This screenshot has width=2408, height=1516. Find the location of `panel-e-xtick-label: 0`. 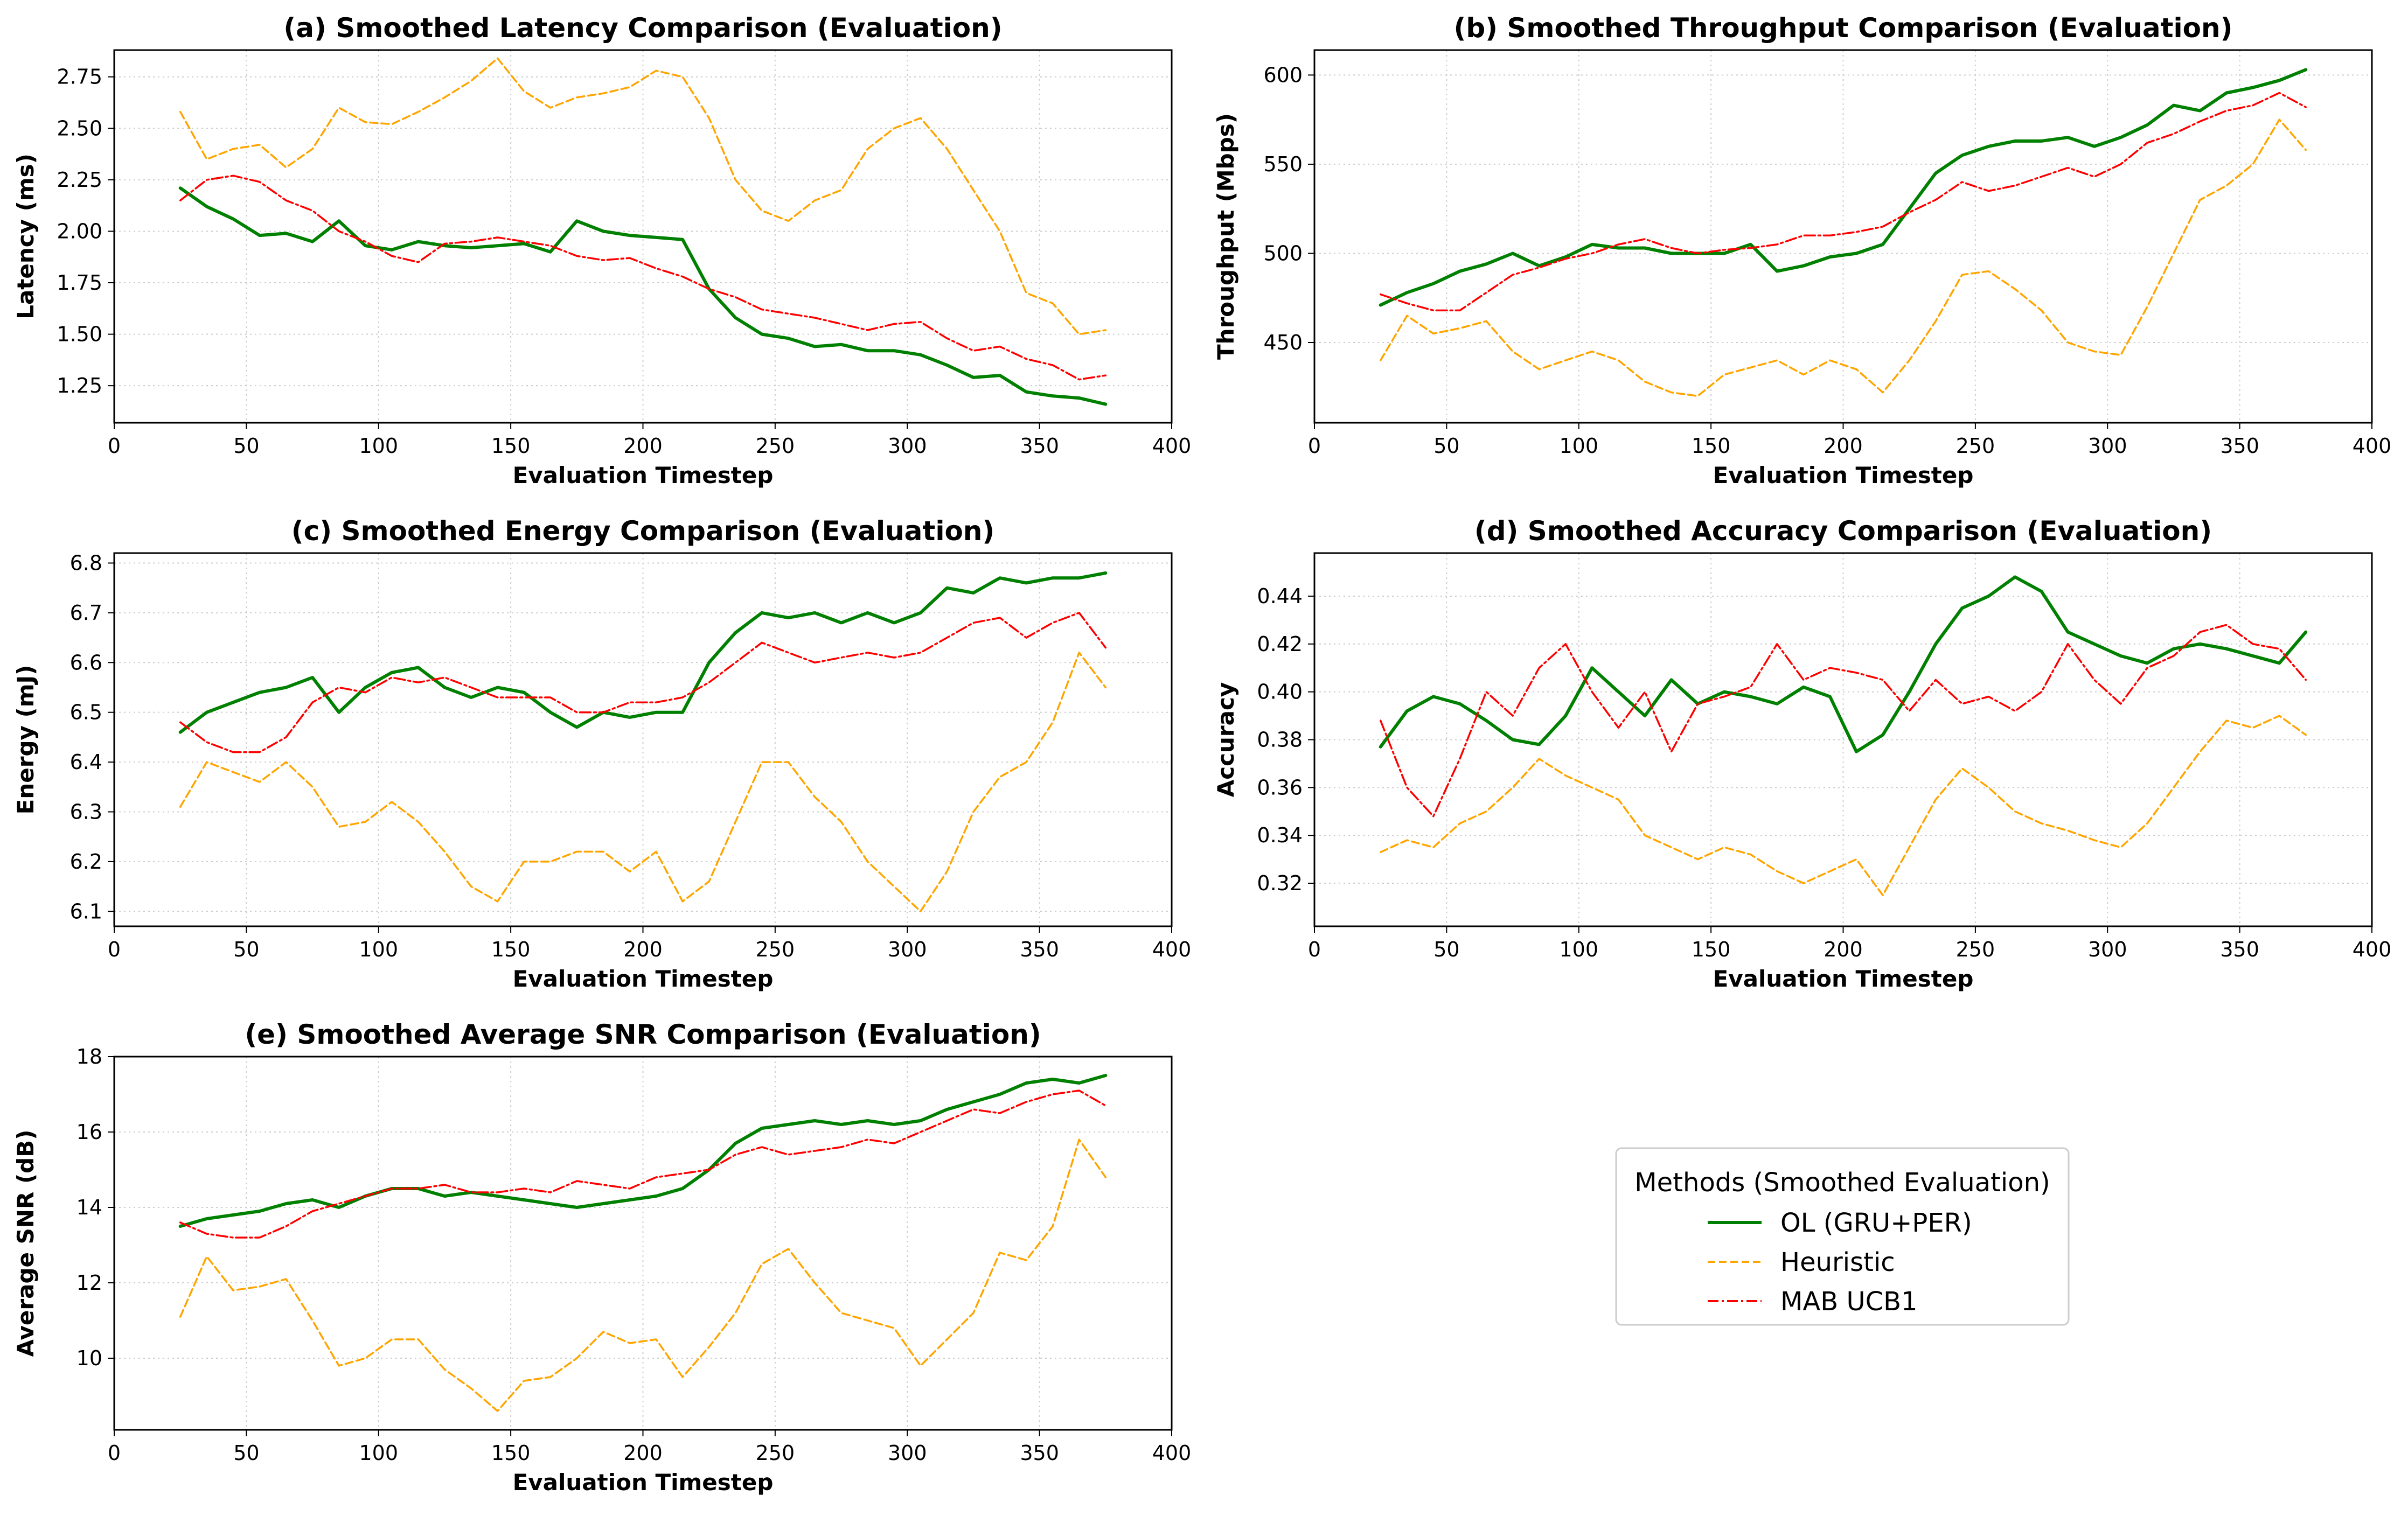

panel-e-xtick-label: 0 is located at coordinates (115, 1453).